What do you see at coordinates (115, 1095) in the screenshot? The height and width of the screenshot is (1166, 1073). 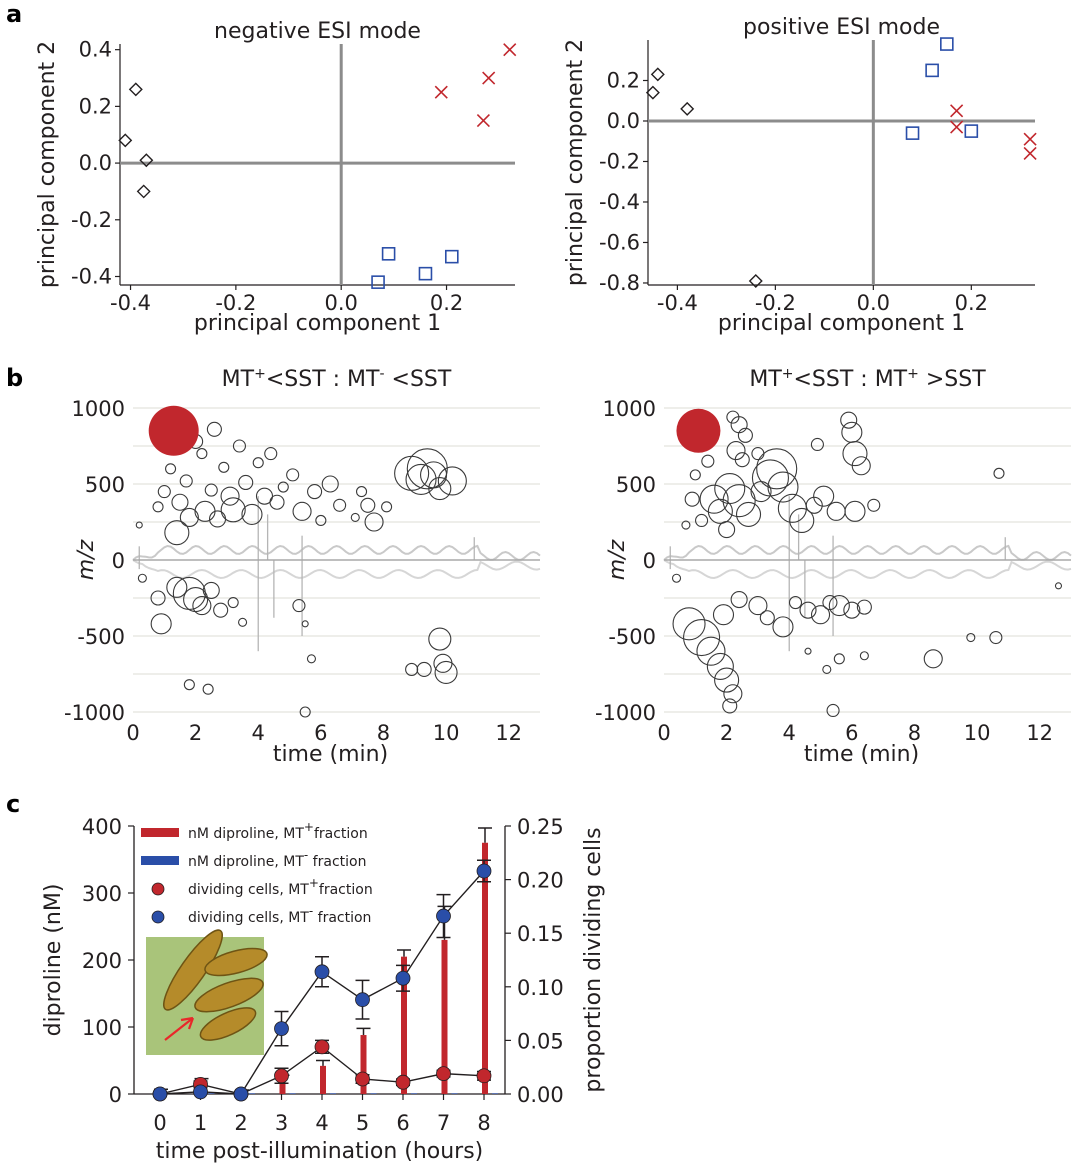 I see `left-tick-label: 0` at bounding box center [115, 1095].